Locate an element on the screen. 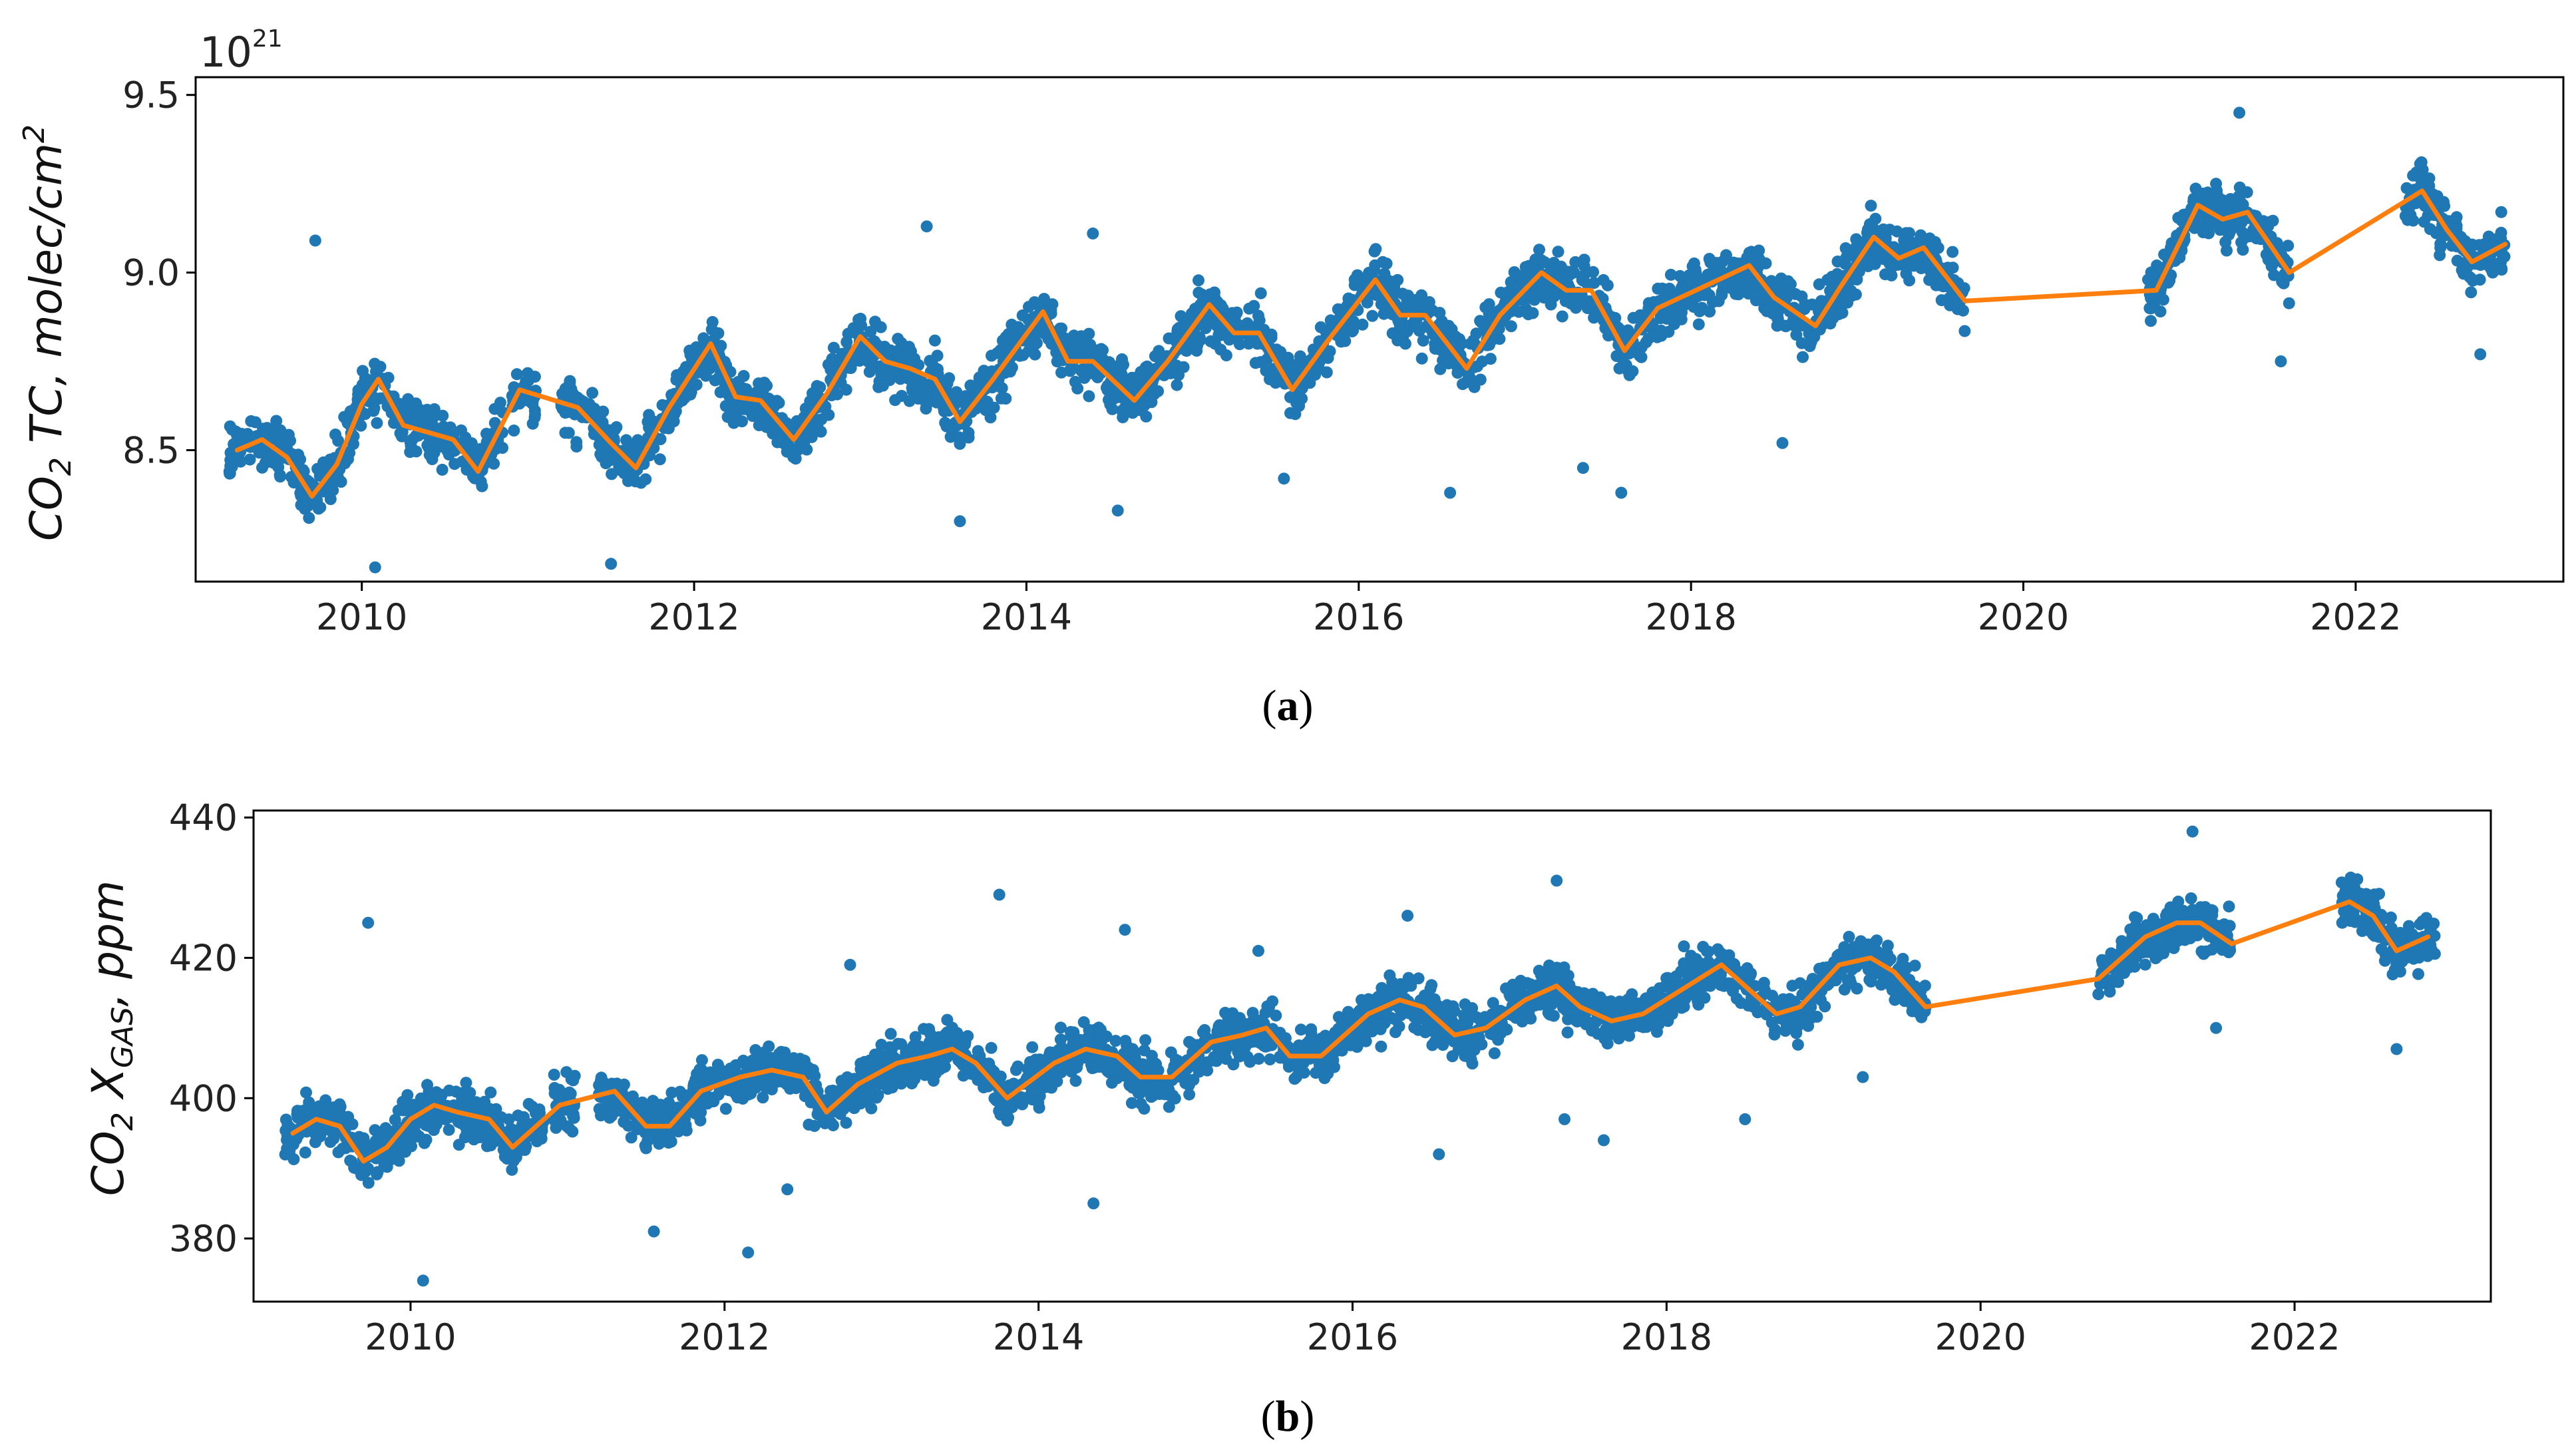  x-tick-label: 2014 is located at coordinates (1026, 617).